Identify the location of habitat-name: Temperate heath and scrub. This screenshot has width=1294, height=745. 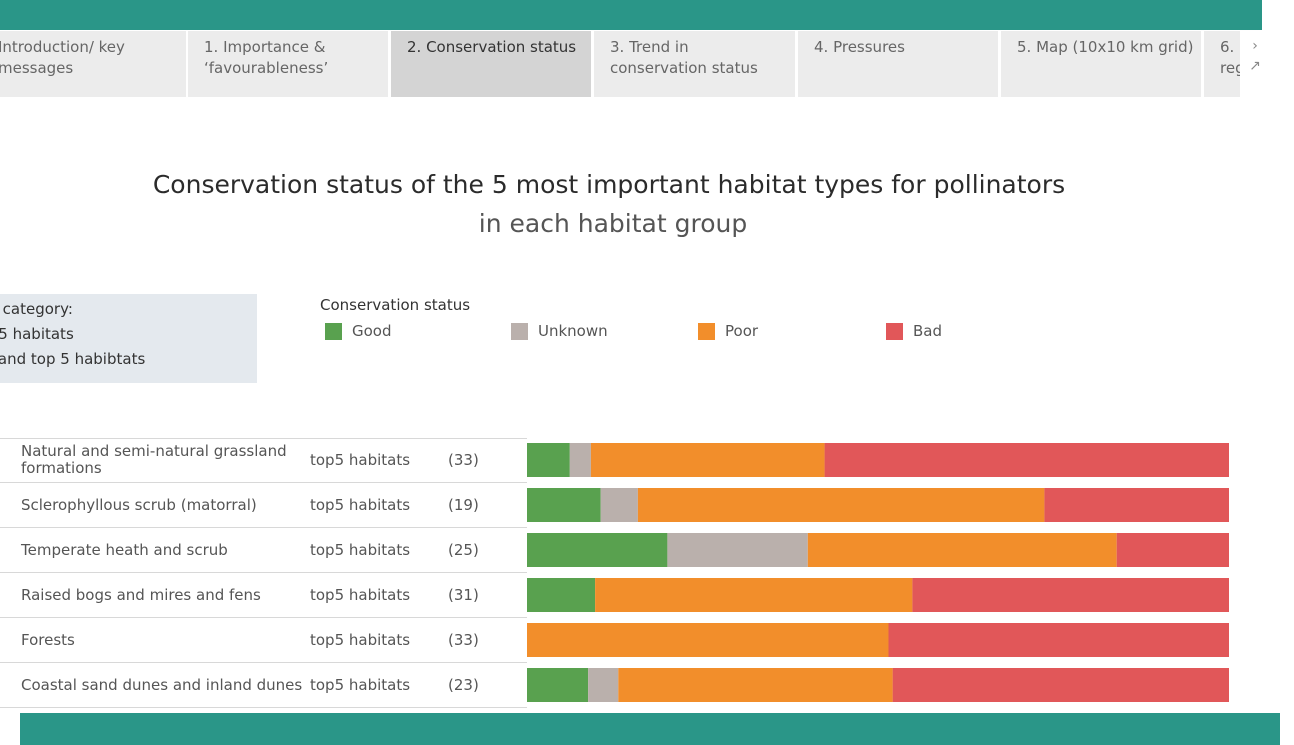
(124, 549).